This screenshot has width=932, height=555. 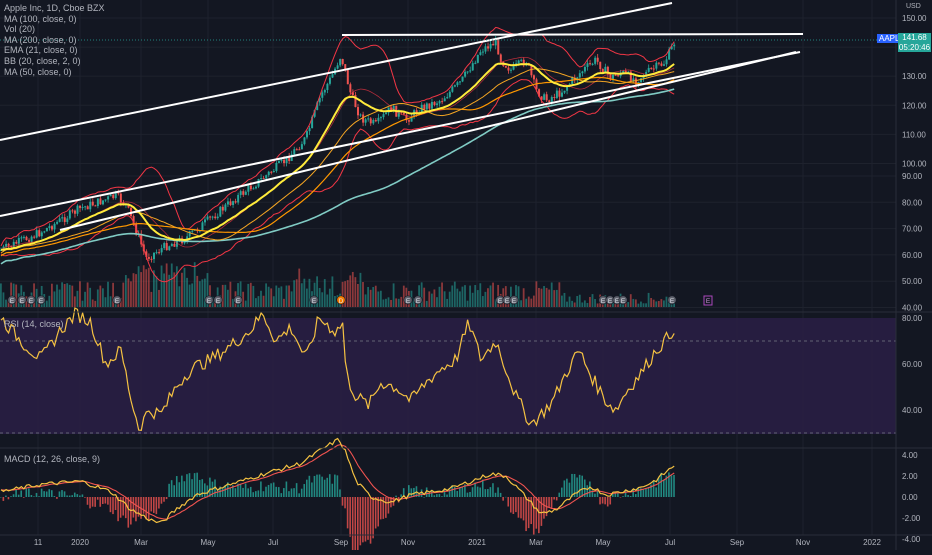 I want to click on marker-label: E, so click(x=708, y=301).